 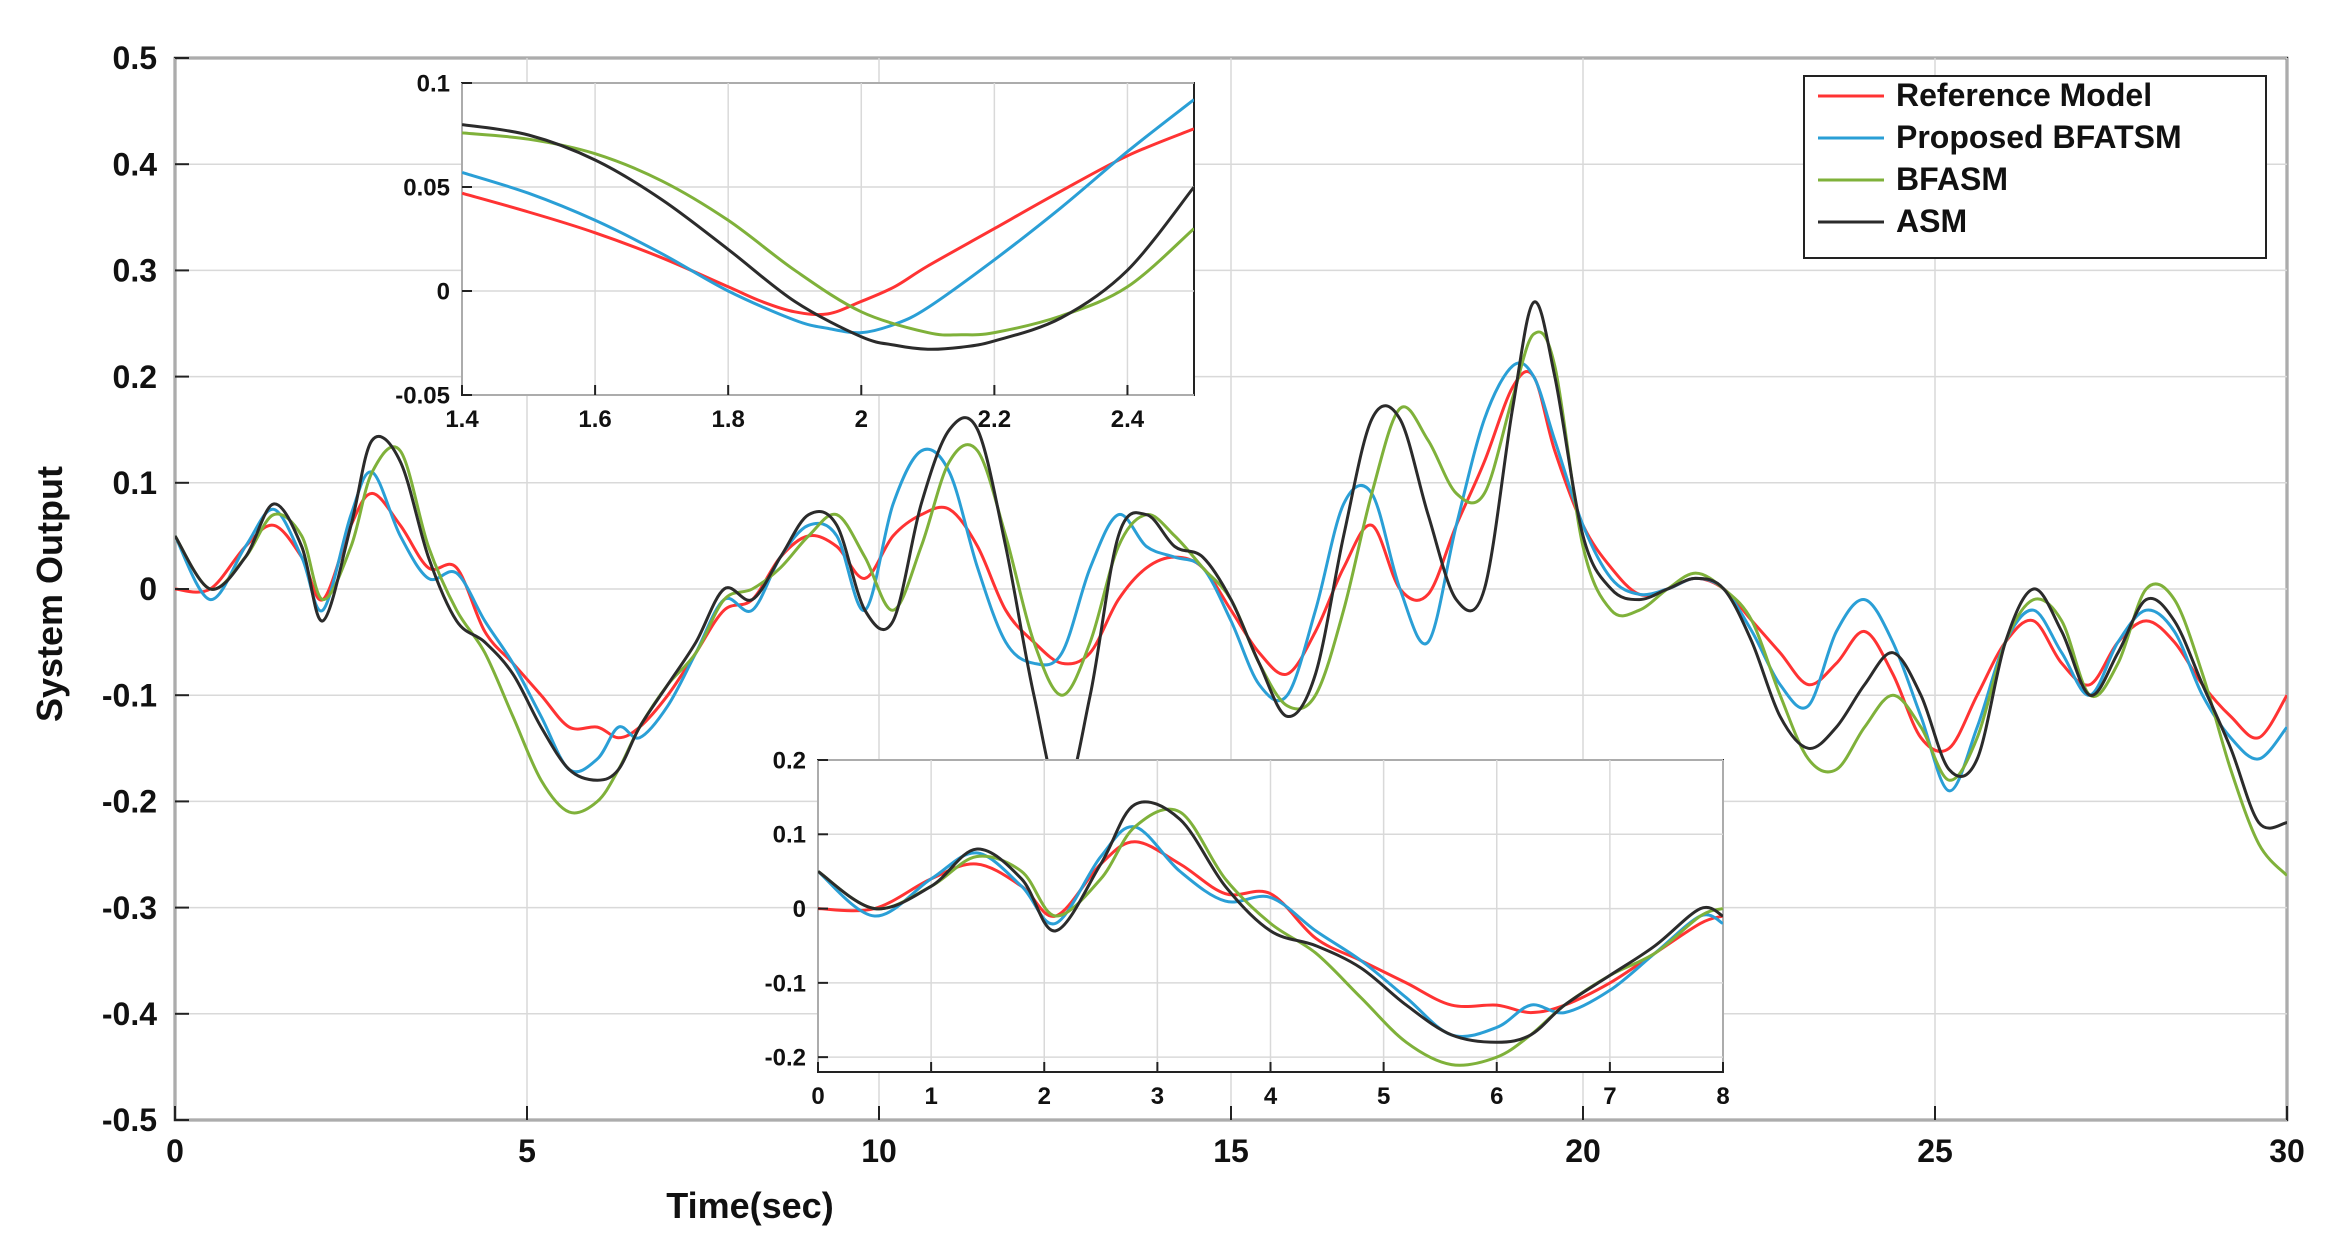 I want to click on x-tick-label: 7, so click(x=1609, y=1096).